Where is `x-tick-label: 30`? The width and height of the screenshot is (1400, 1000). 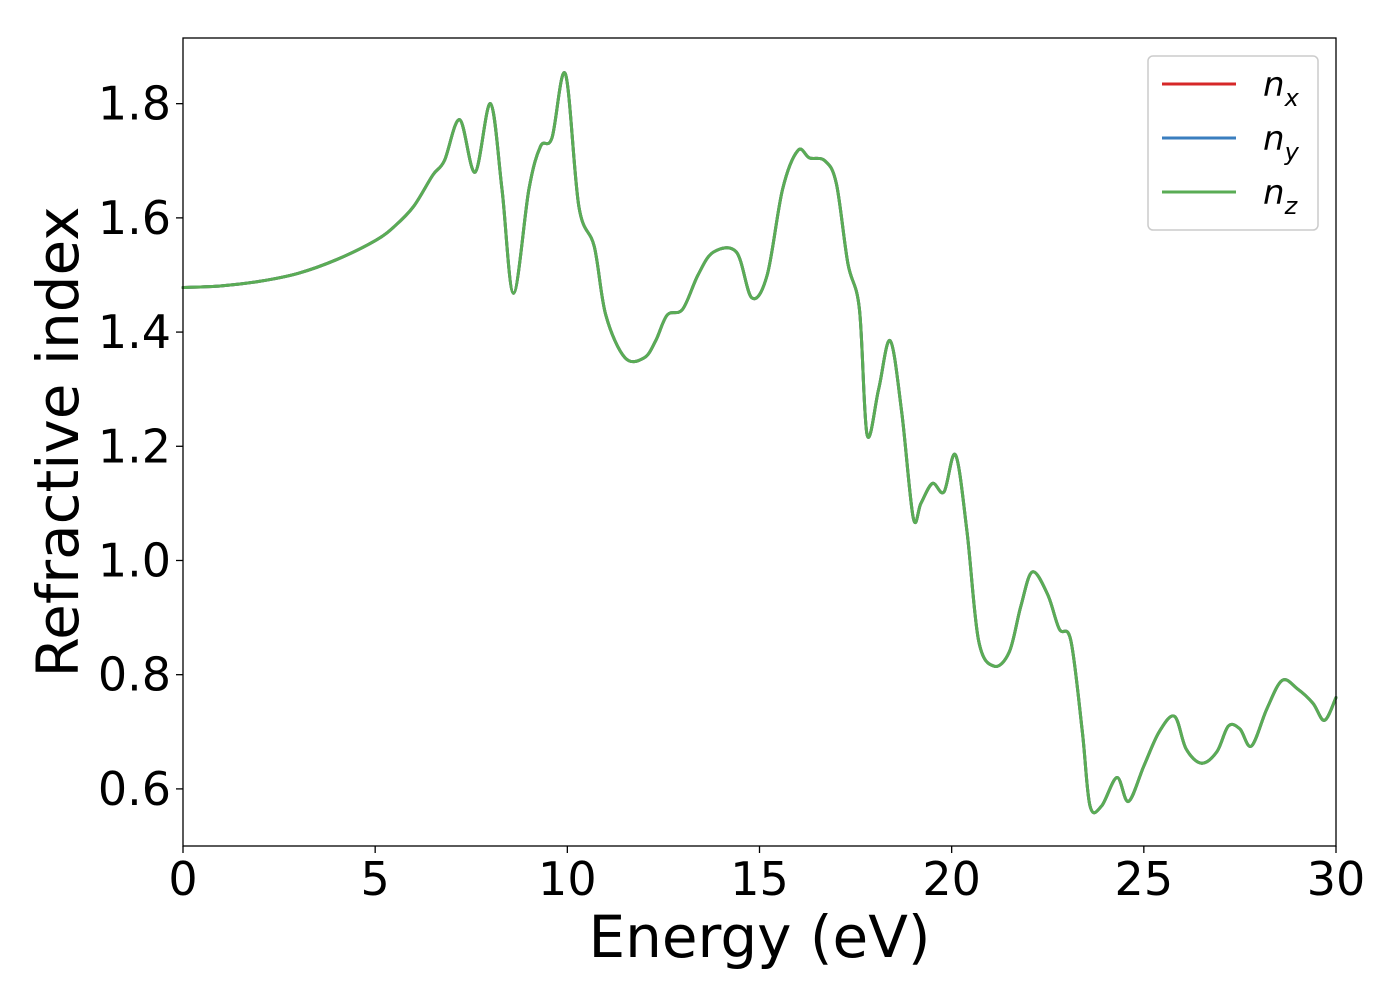 x-tick-label: 30 is located at coordinates (1336, 879).